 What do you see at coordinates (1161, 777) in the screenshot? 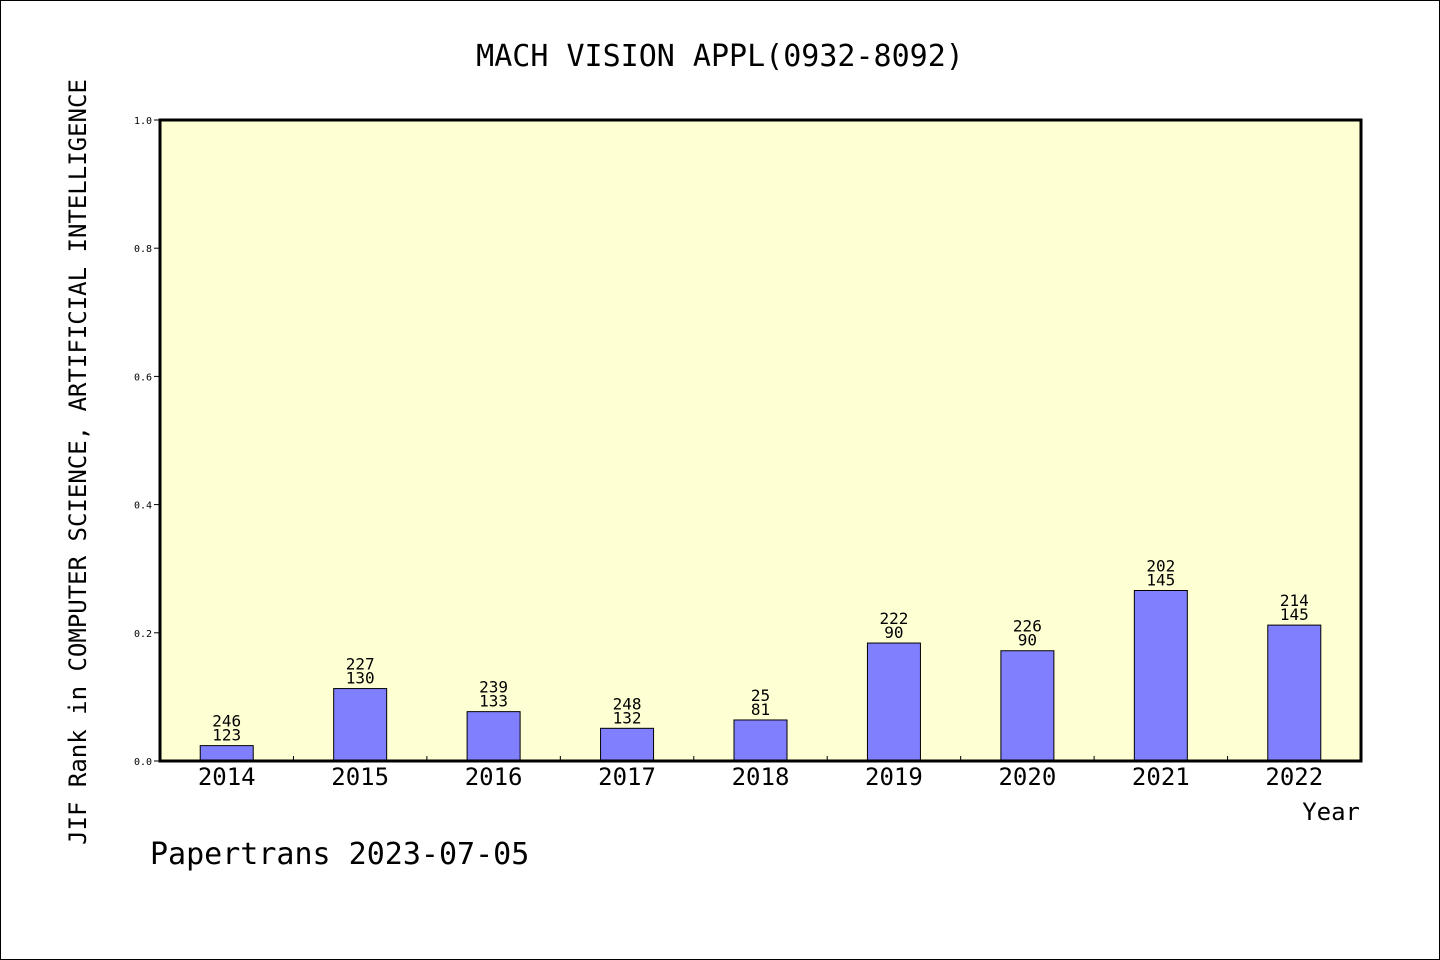
I see `x-tick-label: 2021` at bounding box center [1161, 777].